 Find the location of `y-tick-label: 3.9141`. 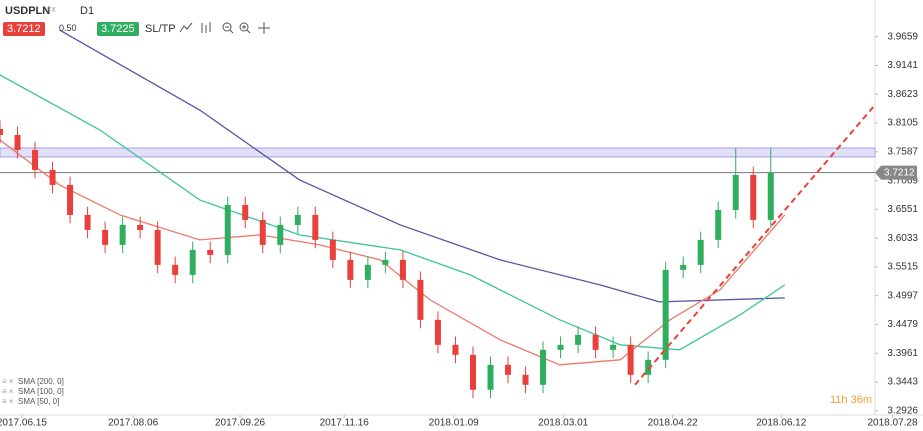

y-tick-label: 3.9141 is located at coordinates (902, 65).